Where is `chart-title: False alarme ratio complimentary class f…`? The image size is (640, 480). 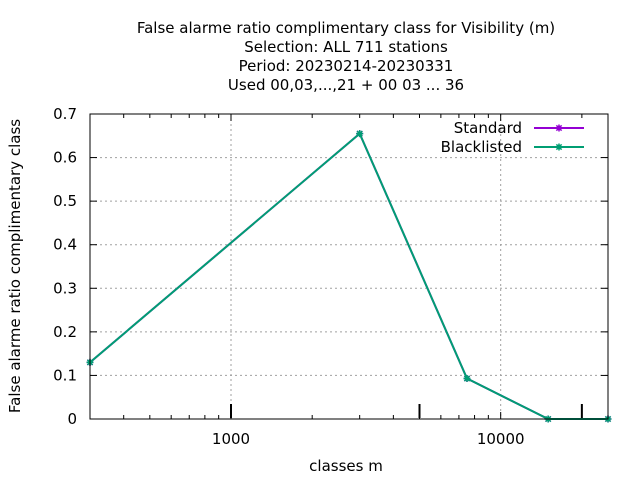 chart-title: False alarme ratio complimentary class f… is located at coordinates (346, 56).